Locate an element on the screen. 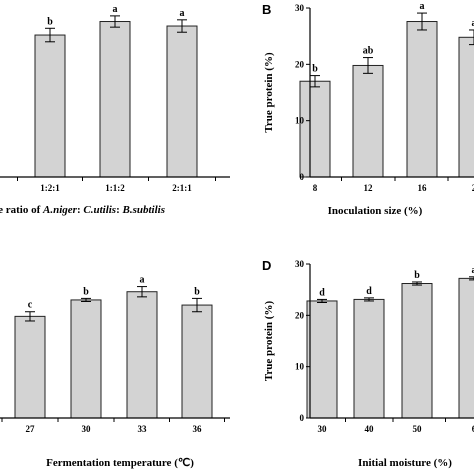 This screenshot has width=474, height=474. x-tick-label: 1:1:2 is located at coordinates (115, 188).